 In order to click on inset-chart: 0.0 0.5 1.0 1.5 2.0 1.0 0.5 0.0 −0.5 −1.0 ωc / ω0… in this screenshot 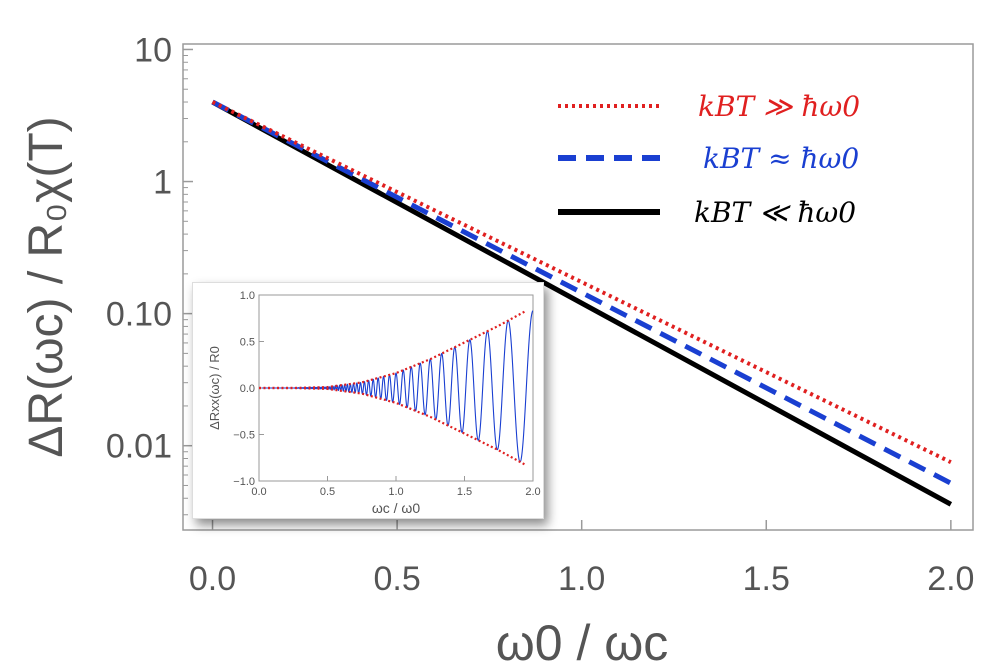, I will do `click(374, 403)`.